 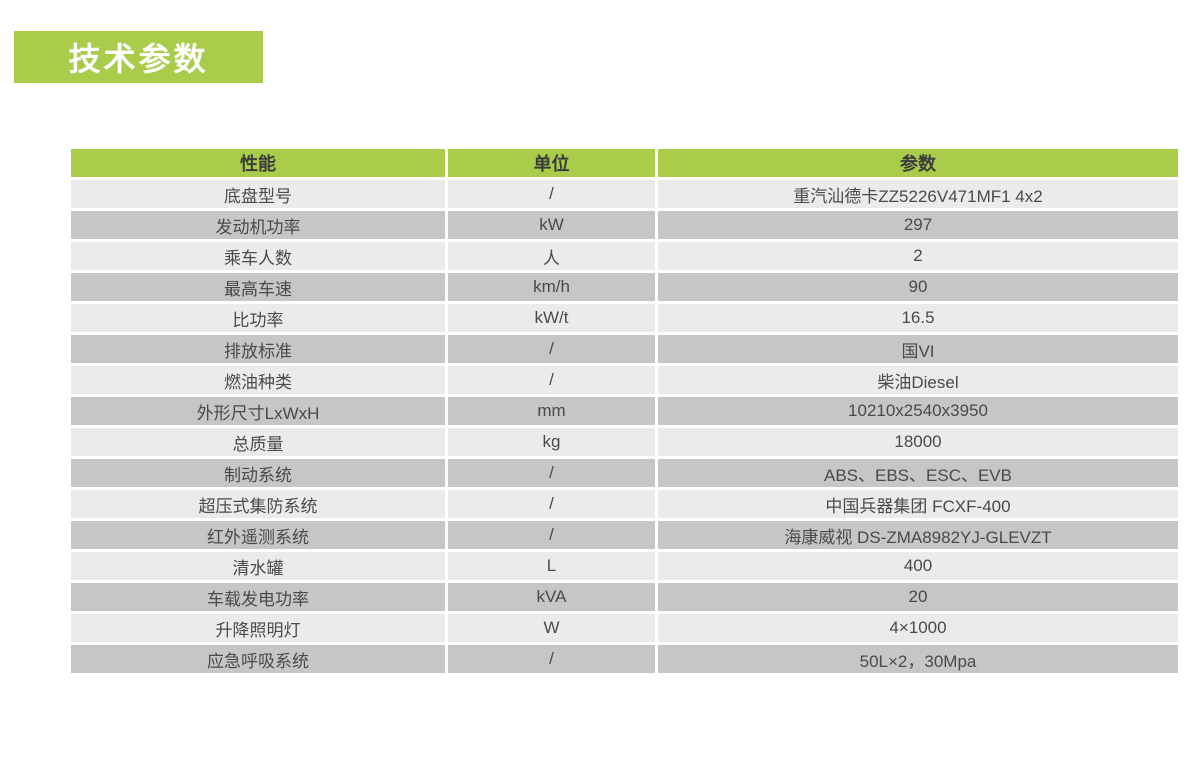 I want to click on unit-cell: kg, so click(x=551, y=442).